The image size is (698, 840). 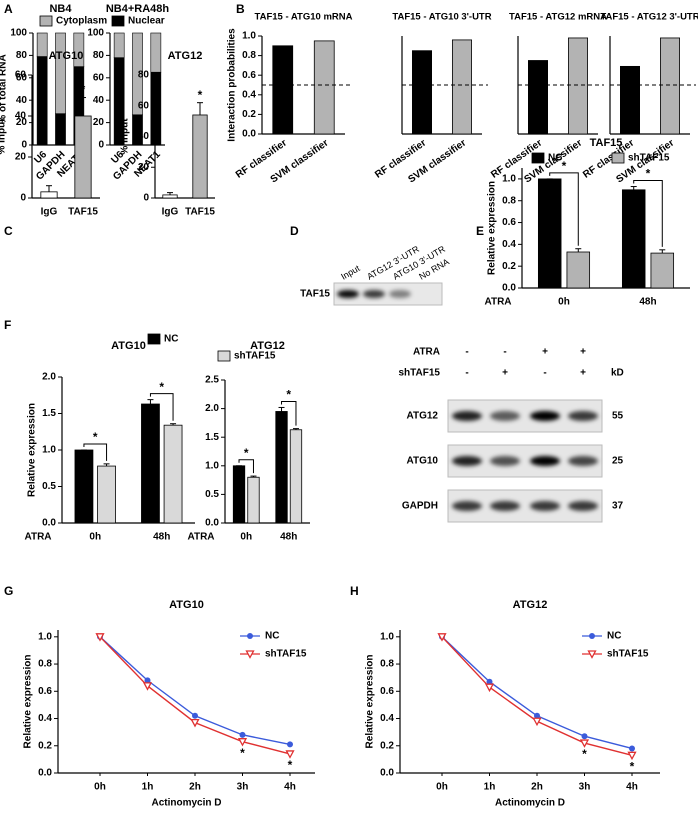 I want to click on chart-title: NB4+RA48h, so click(x=138, y=9).